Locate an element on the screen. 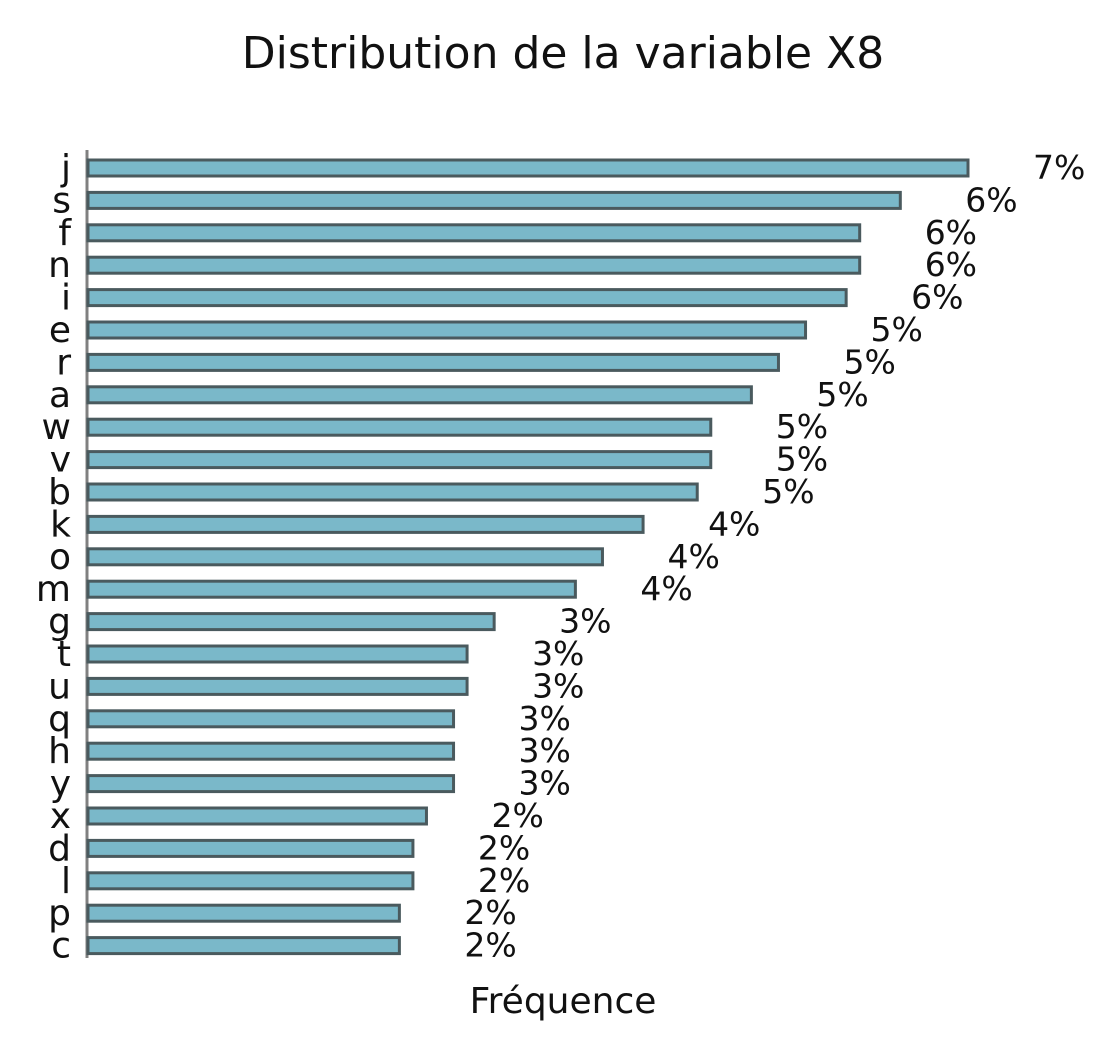 The height and width of the screenshot is (1051, 1120). bar-m is located at coordinates (331, 589).